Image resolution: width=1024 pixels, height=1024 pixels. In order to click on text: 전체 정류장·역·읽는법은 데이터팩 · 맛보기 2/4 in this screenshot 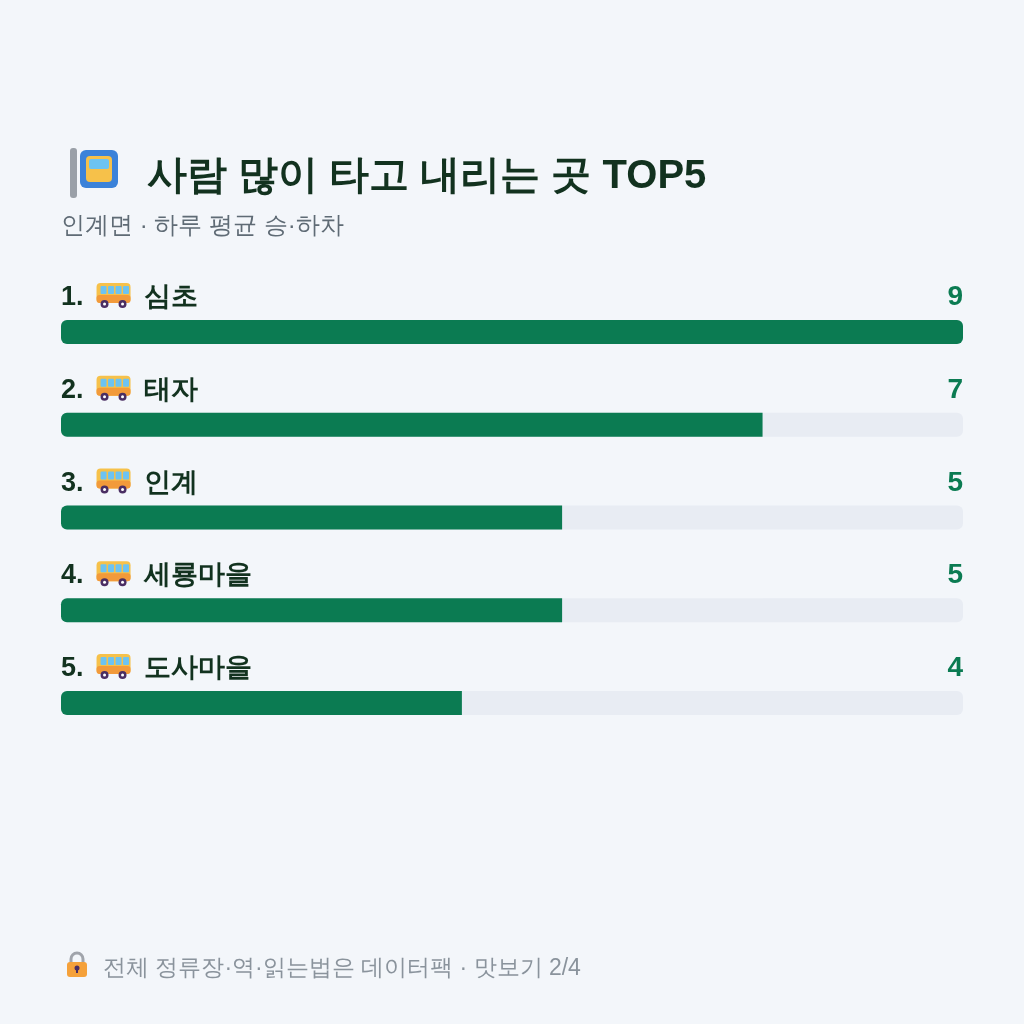, I will do `click(342, 967)`.